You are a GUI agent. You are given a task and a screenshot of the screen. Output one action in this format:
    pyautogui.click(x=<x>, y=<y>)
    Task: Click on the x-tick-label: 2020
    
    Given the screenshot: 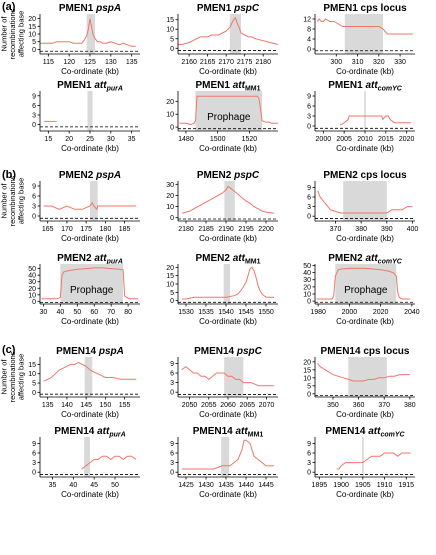 What is the action you would take?
    pyautogui.click(x=407, y=139)
    